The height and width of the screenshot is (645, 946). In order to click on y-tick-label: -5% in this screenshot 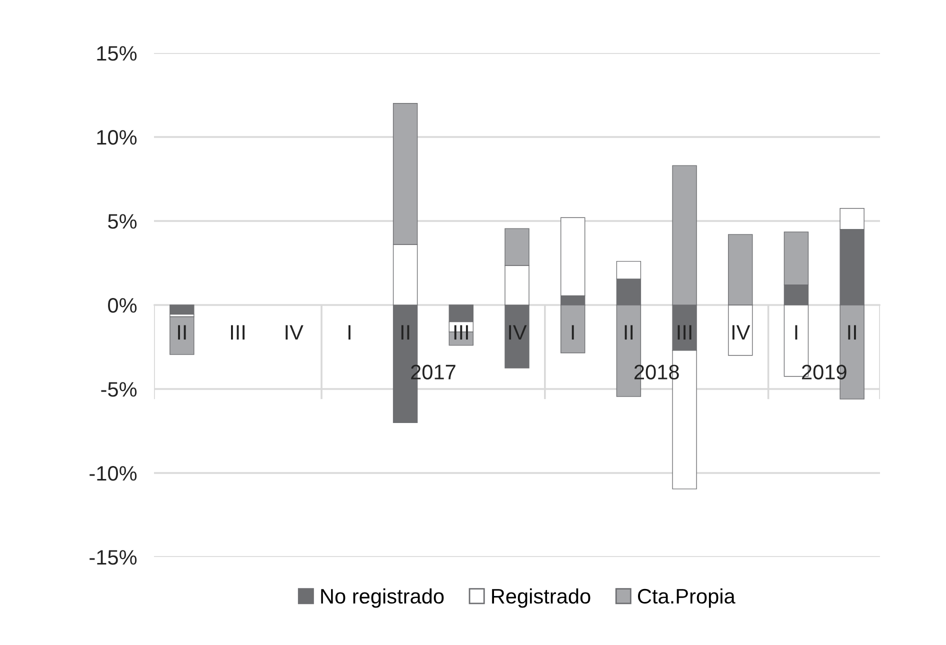, I will do `click(119, 389)`.